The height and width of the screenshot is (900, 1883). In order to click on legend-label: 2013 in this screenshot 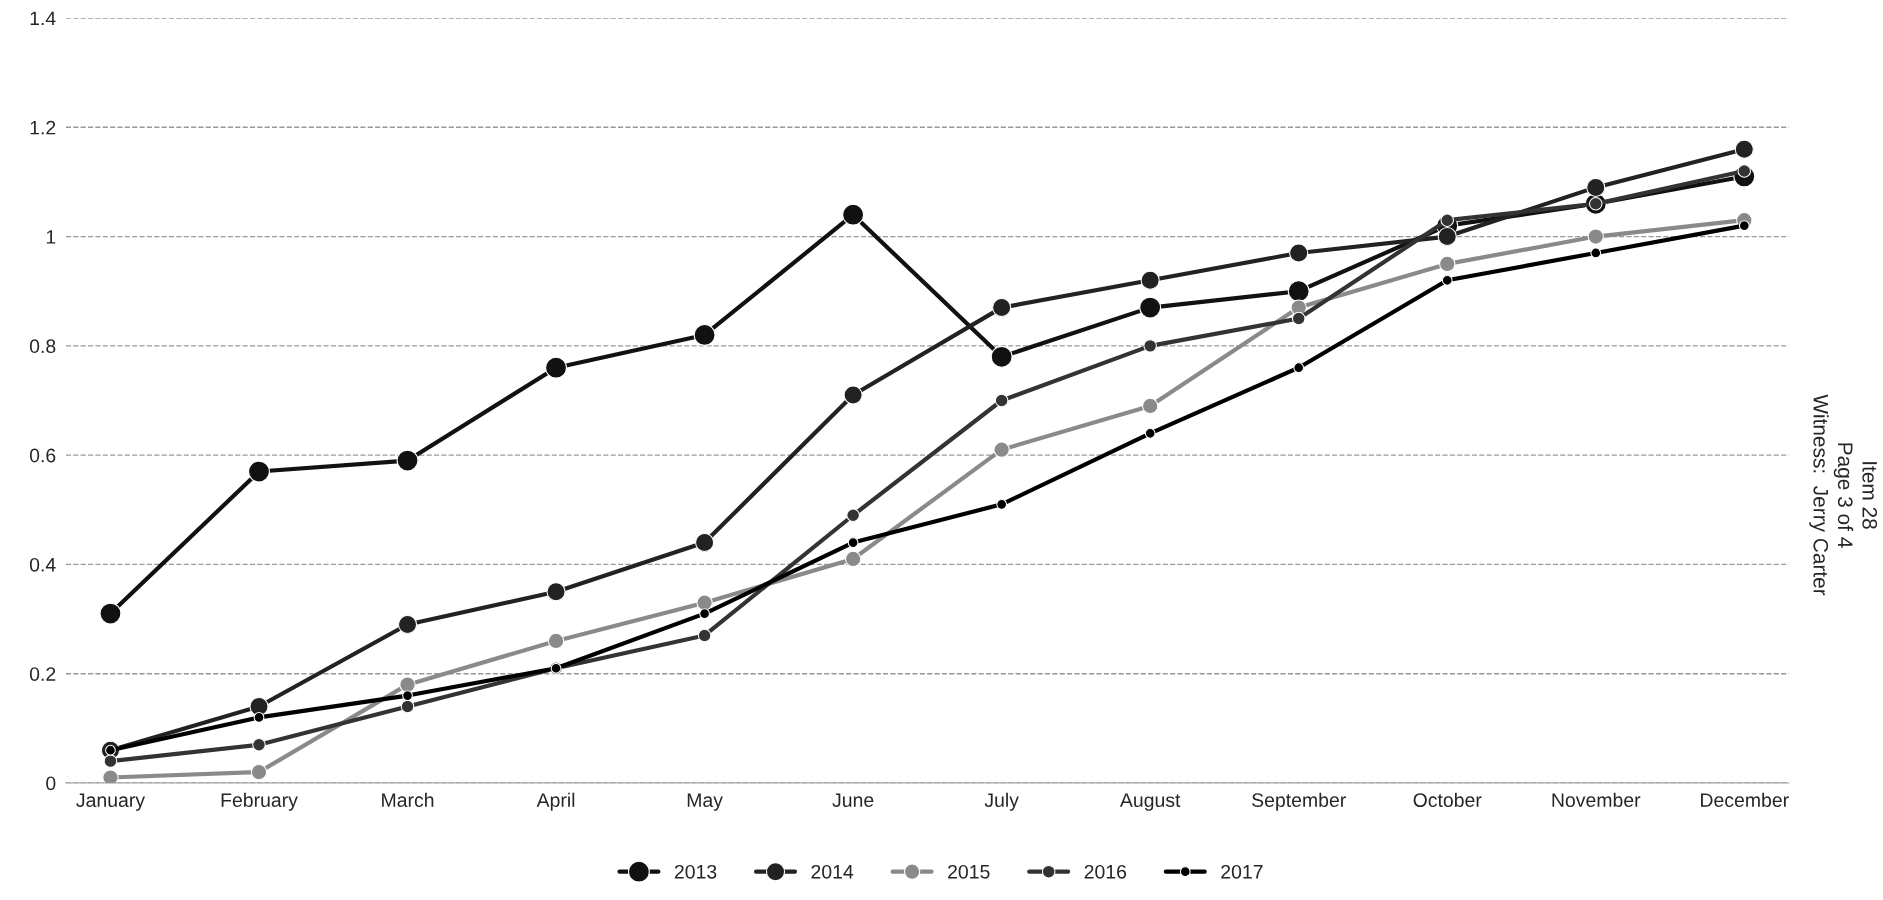, I will do `click(695, 871)`.